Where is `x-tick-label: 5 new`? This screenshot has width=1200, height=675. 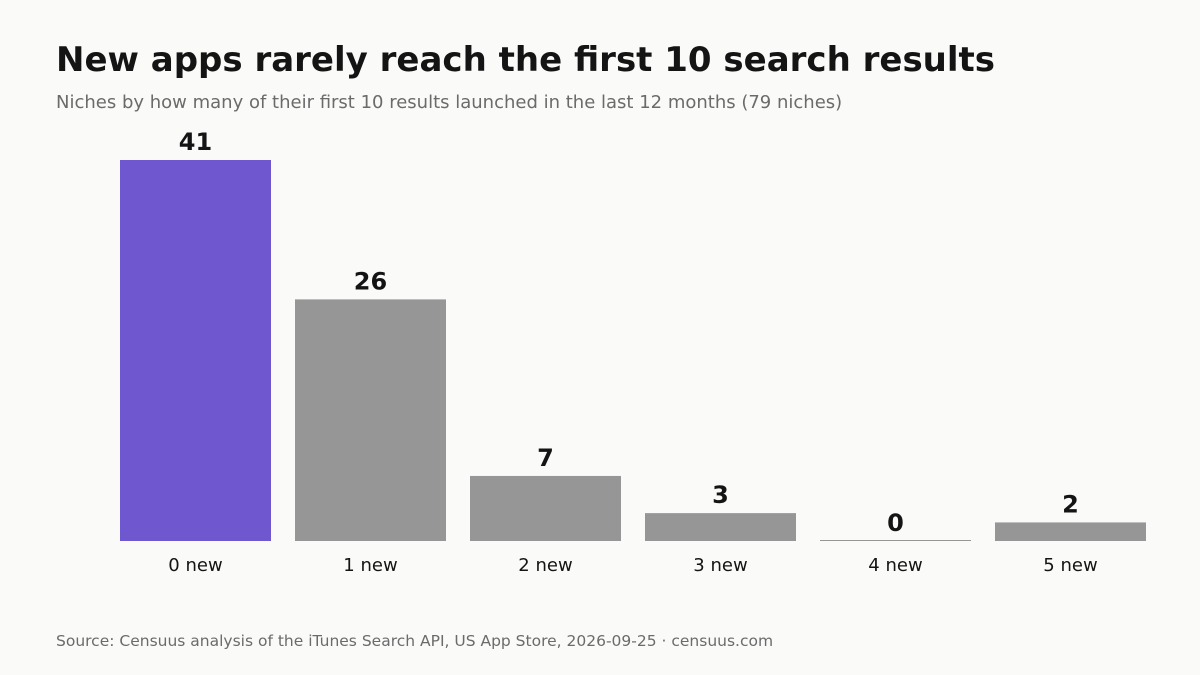
x-tick-label: 5 new is located at coordinates (1070, 565).